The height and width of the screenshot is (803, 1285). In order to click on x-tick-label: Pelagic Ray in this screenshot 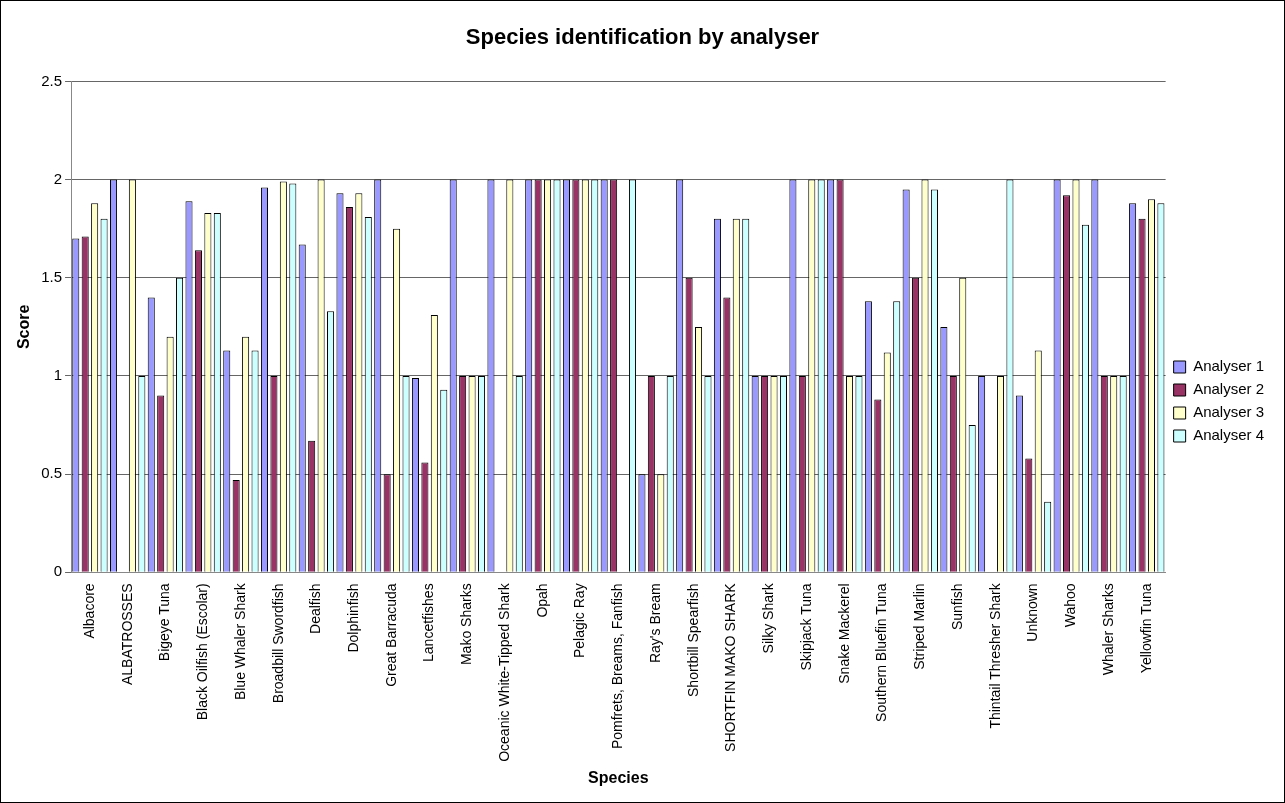, I will do `click(579, 621)`.